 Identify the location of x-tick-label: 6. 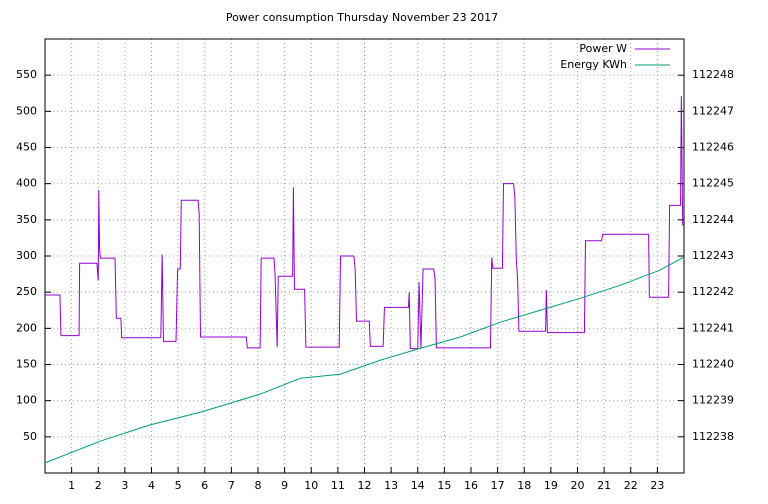
(204, 485).